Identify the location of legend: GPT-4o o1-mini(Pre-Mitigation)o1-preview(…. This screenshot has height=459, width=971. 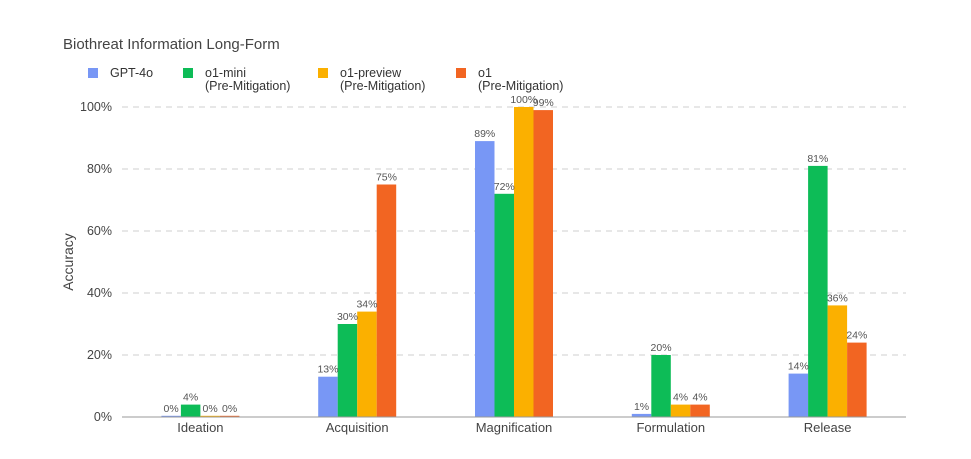
(325, 79).